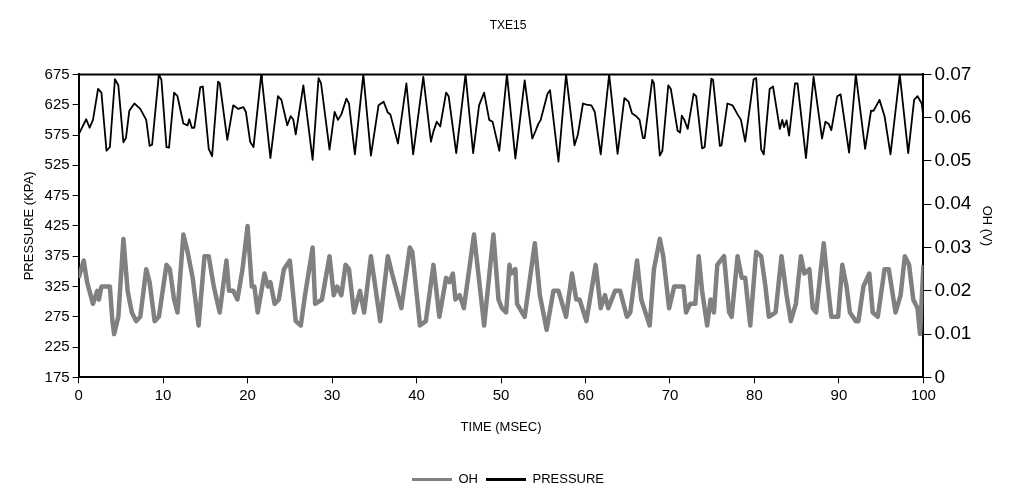 This screenshot has width=1018, height=504. Describe the element at coordinates (416, 394) in the screenshot. I see `x-tick-label: 40` at that location.